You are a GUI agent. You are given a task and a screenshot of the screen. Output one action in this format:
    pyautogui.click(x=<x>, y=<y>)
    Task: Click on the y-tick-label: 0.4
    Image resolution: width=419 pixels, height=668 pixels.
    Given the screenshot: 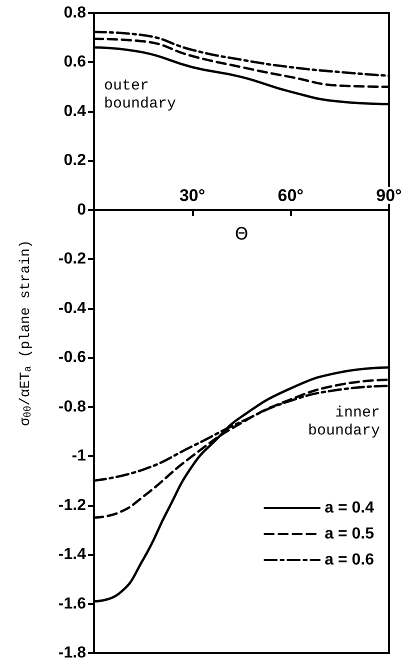 What is the action you would take?
    pyautogui.click(x=75, y=111)
    